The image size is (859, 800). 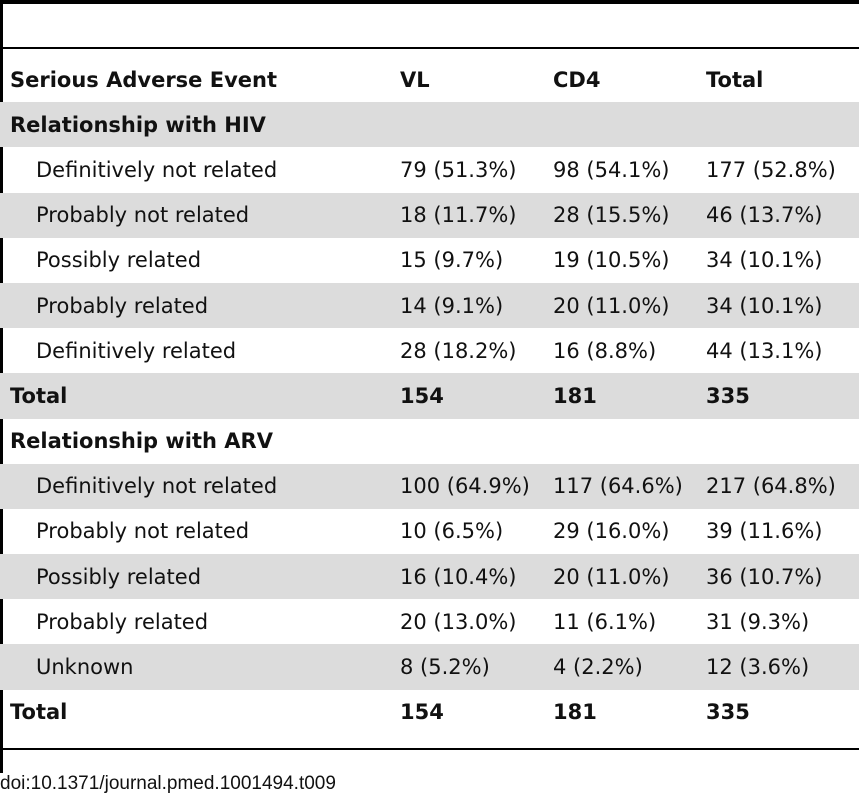 What do you see at coordinates (476, 667) in the screenshot?
I see `cell-vl: 8 (5.2%)` at bounding box center [476, 667].